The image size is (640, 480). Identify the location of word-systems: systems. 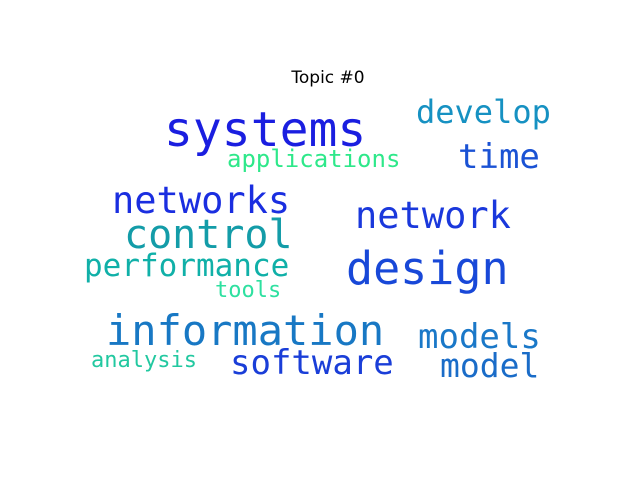
(265, 130).